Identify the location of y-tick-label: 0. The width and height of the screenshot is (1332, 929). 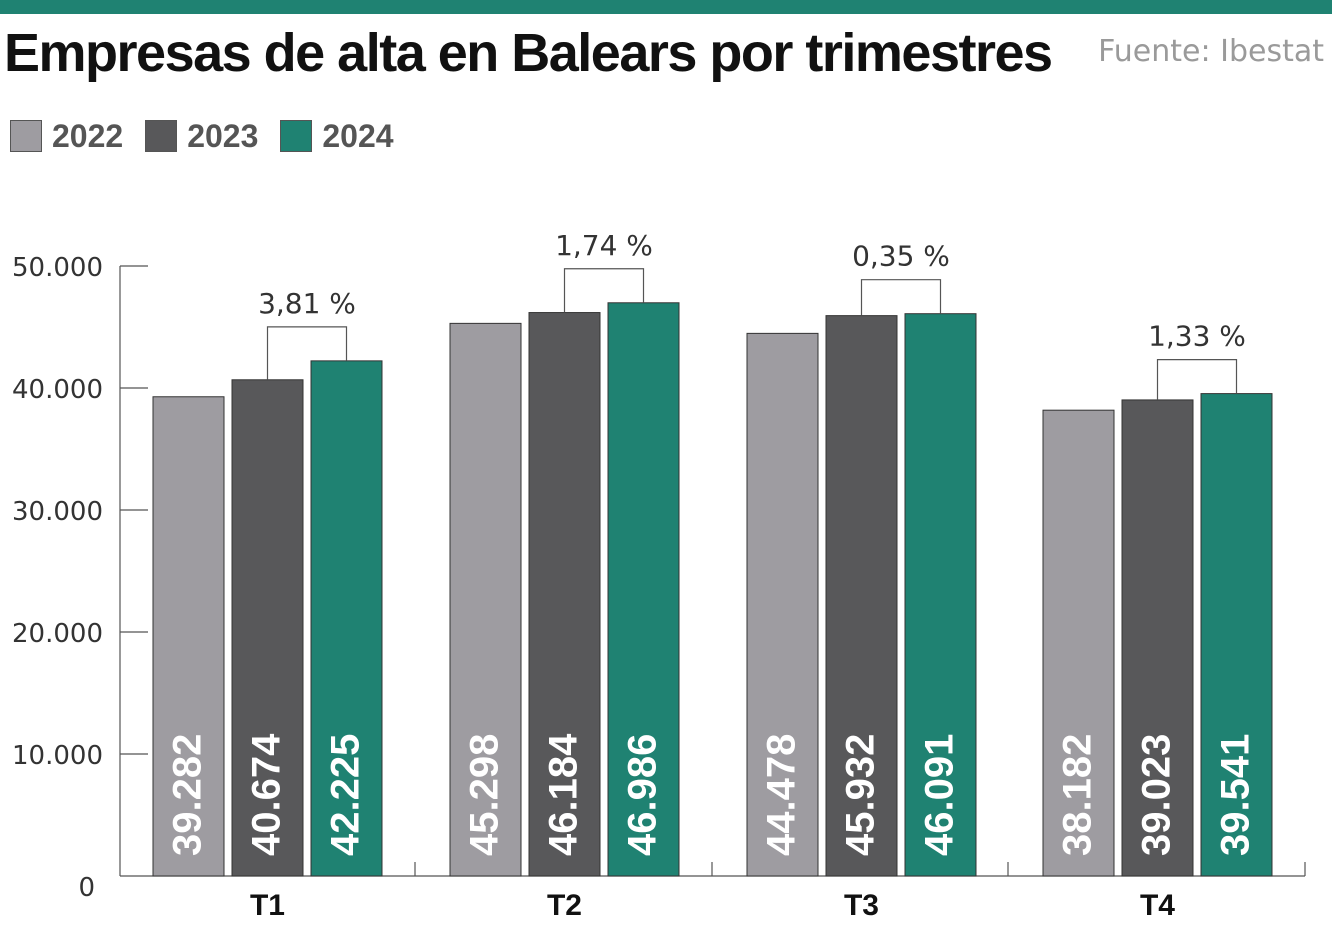
(86, 888).